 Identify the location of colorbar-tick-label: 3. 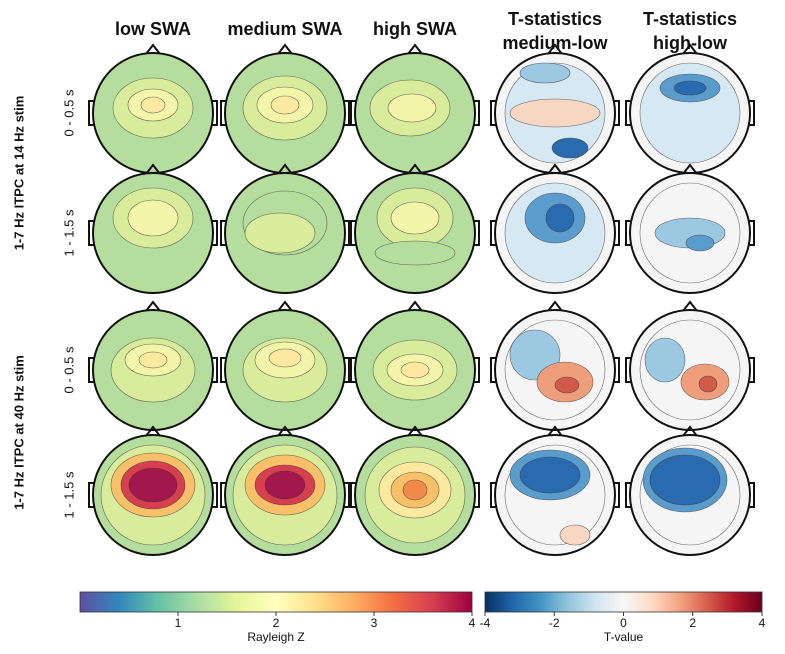
(374, 623).